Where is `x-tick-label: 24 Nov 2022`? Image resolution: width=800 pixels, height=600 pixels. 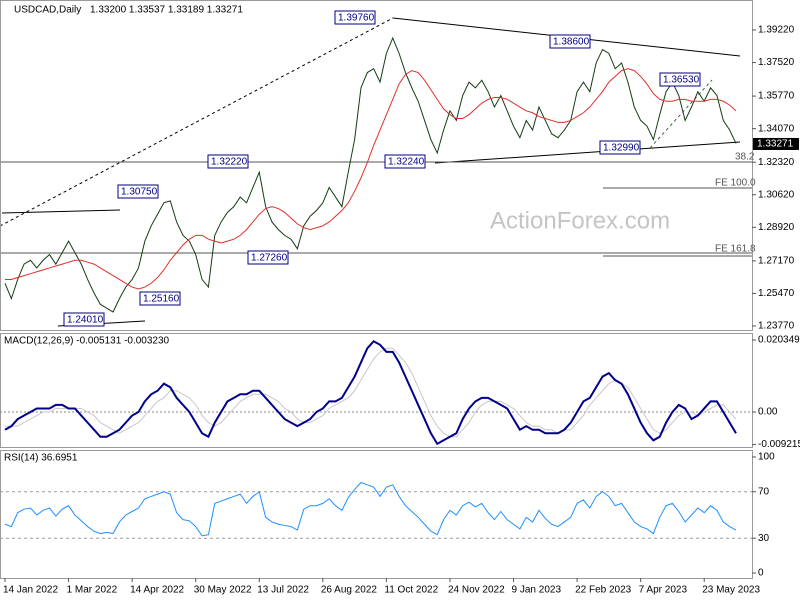 x-tick-label: 24 Nov 2022 is located at coordinates (476, 590).